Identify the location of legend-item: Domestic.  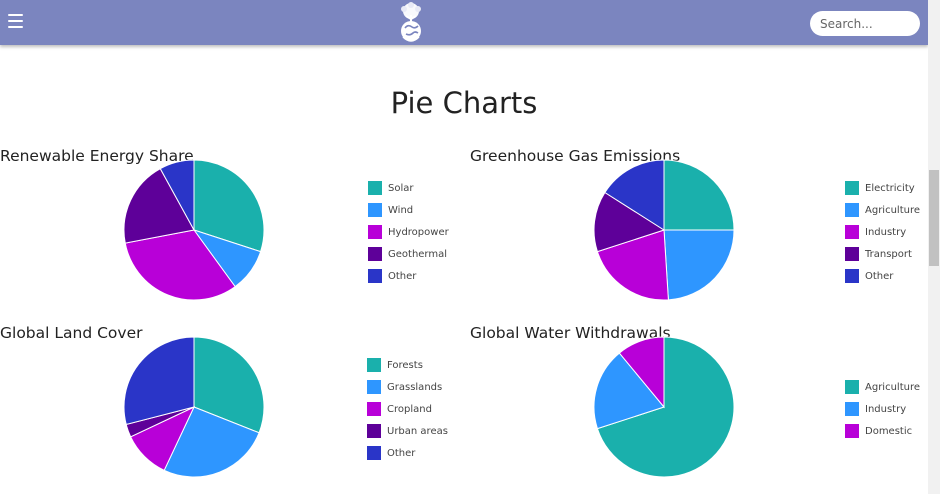
(882, 431).